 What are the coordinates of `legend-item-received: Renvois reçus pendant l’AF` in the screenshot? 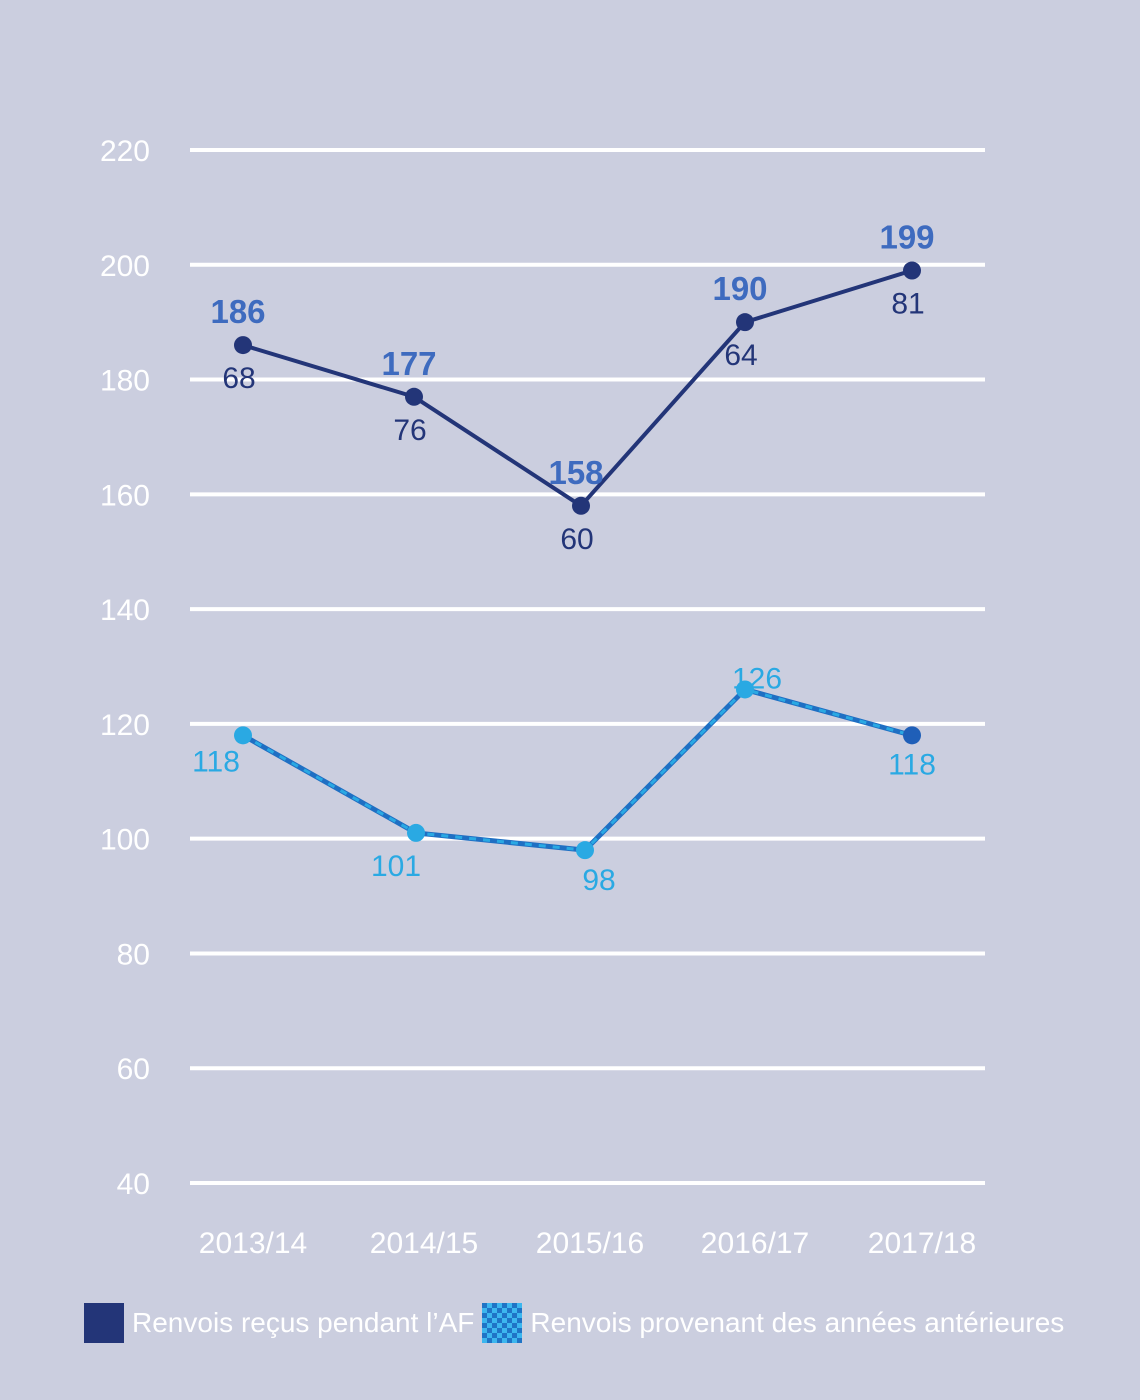 It's located at (279, 1323).